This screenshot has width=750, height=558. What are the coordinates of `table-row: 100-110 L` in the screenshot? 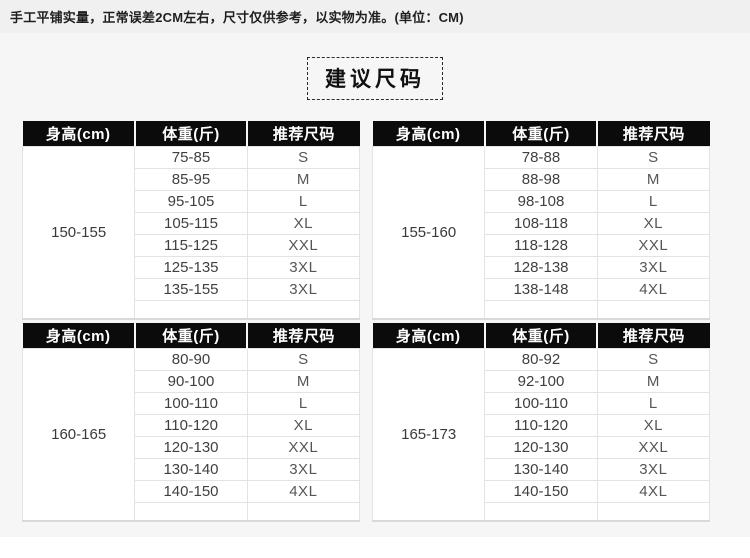 It's located at (192, 403).